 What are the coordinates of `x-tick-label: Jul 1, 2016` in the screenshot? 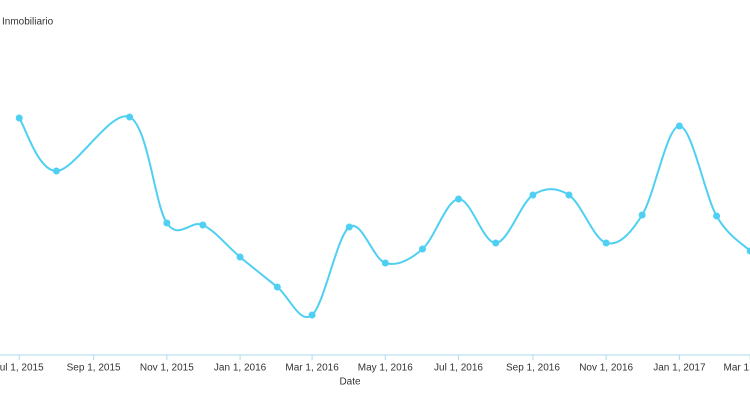 It's located at (458, 368).